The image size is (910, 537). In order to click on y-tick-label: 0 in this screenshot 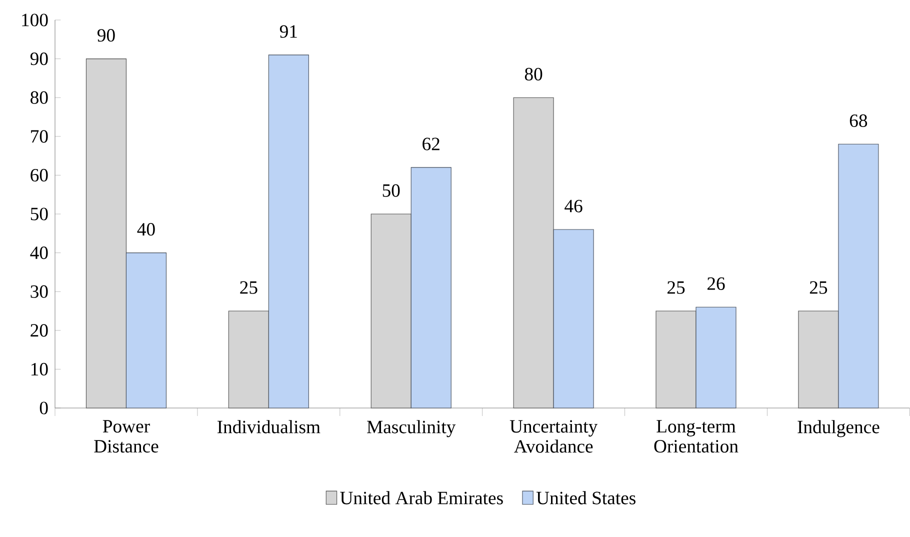, I will do `click(44, 408)`.